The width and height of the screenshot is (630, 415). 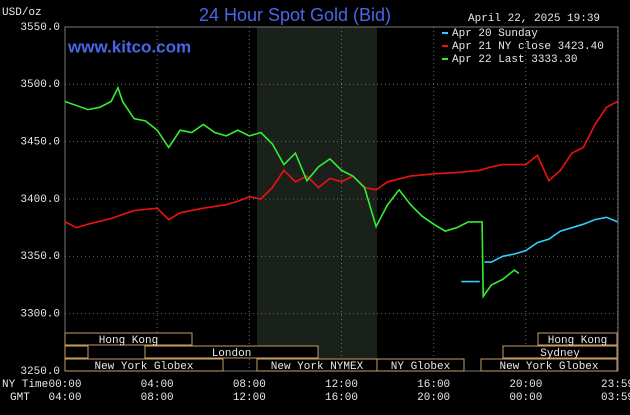 What do you see at coordinates (20, 398) in the screenshot?
I see `x2-row-label: GMT` at bounding box center [20, 398].